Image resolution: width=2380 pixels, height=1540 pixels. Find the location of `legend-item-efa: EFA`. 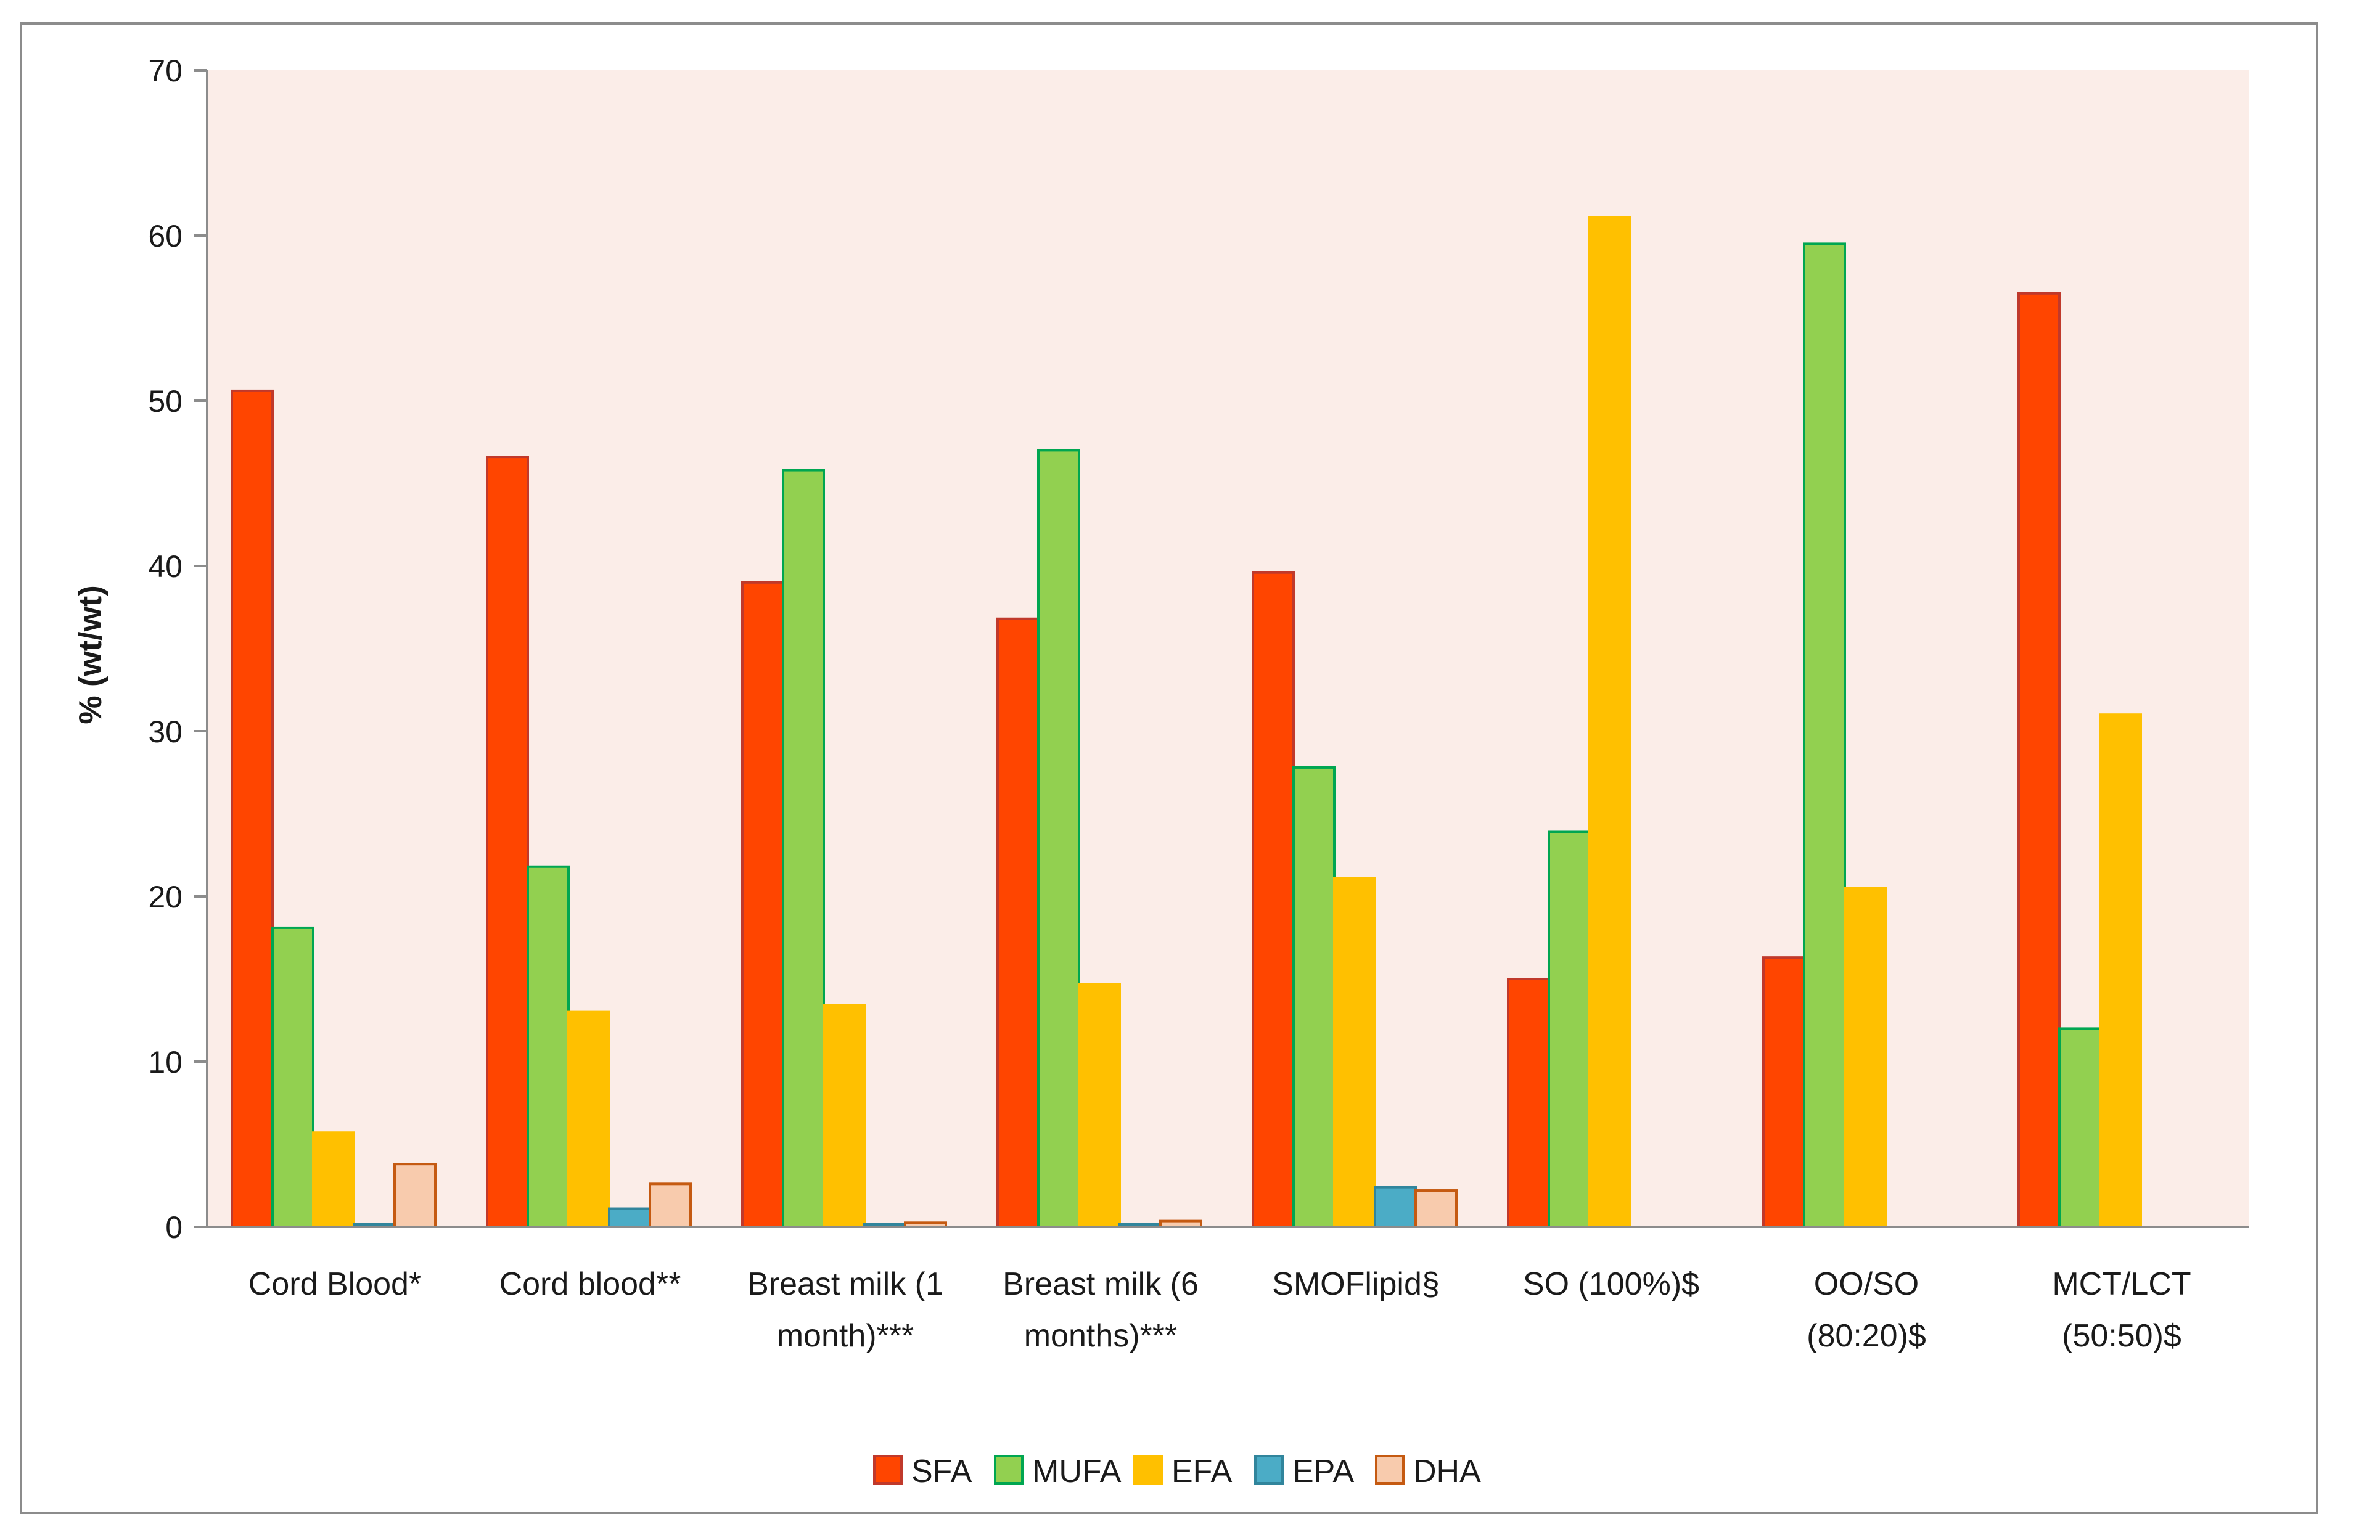

legend-item-efa: EFA is located at coordinates (1183, 1471).